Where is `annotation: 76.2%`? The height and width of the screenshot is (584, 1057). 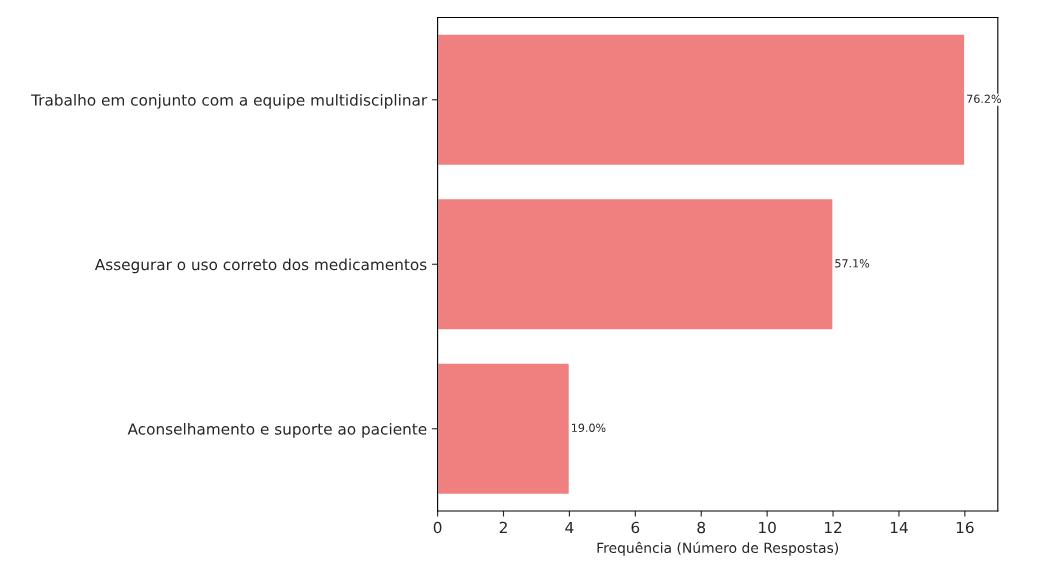
annotation: 76.2% is located at coordinates (984, 98).